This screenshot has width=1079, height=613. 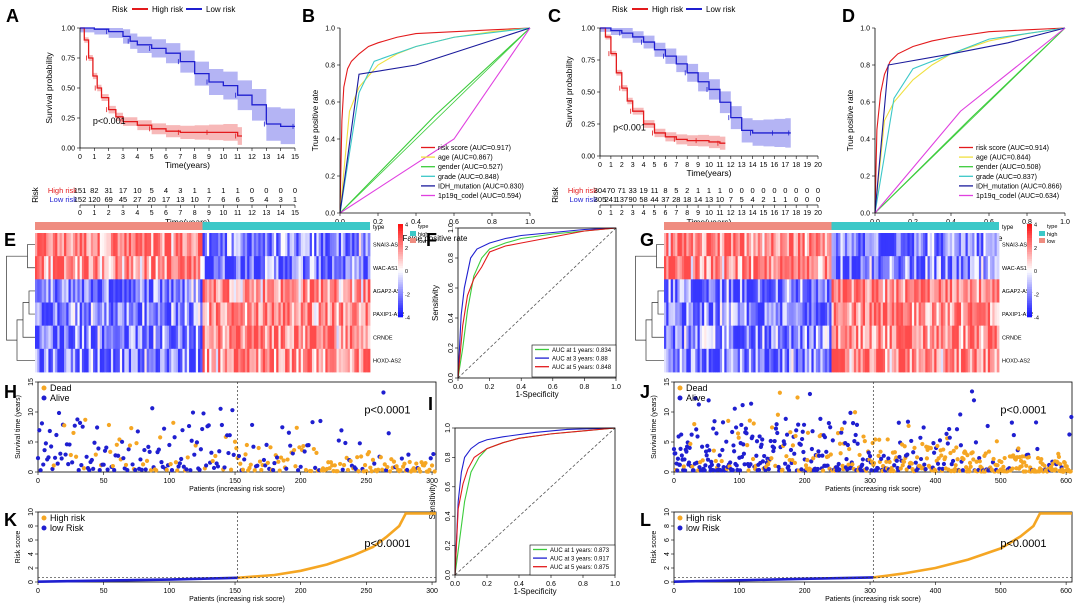 I want to click on x-tick-label: 19, so click(x=807, y=165).